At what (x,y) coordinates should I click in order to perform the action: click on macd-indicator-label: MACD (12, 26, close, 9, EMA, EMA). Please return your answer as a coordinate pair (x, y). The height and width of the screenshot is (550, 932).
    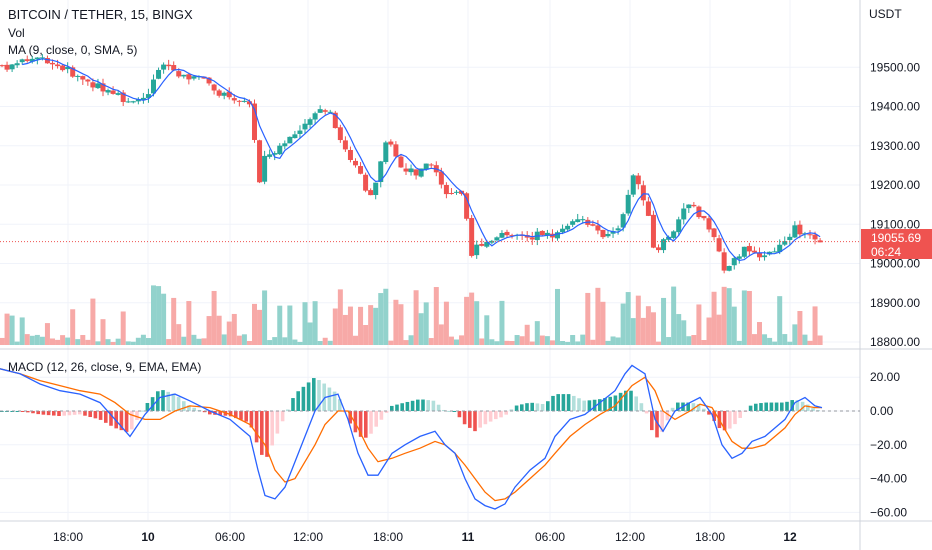
    Looking at the image, I should click on (105, 367).